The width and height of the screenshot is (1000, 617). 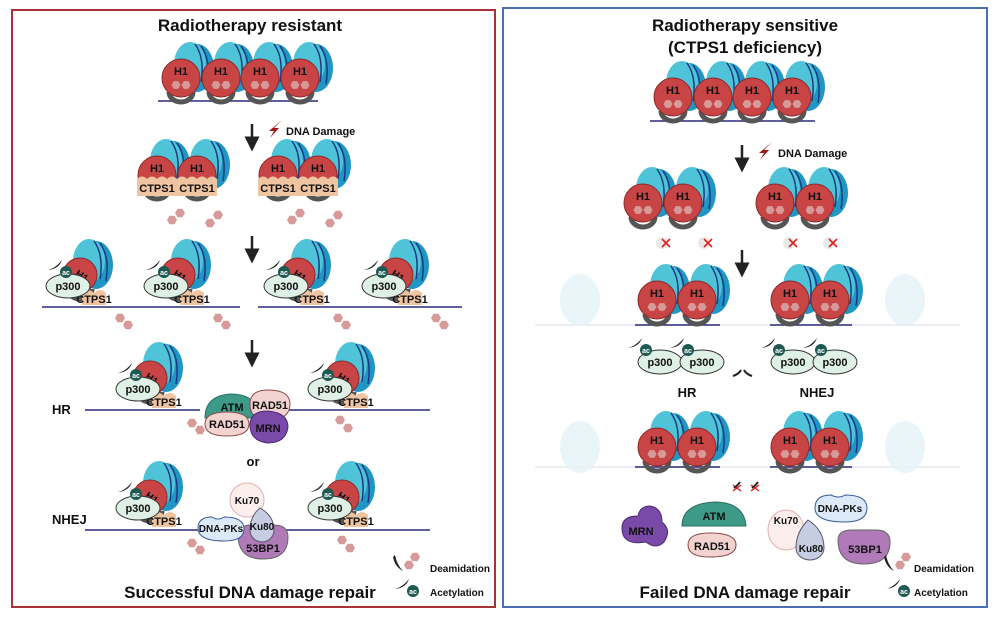 What do you see at coordinates (714, 514) in the screenshot?
I see `atm-r-shape` at bounding box center [714, 514].